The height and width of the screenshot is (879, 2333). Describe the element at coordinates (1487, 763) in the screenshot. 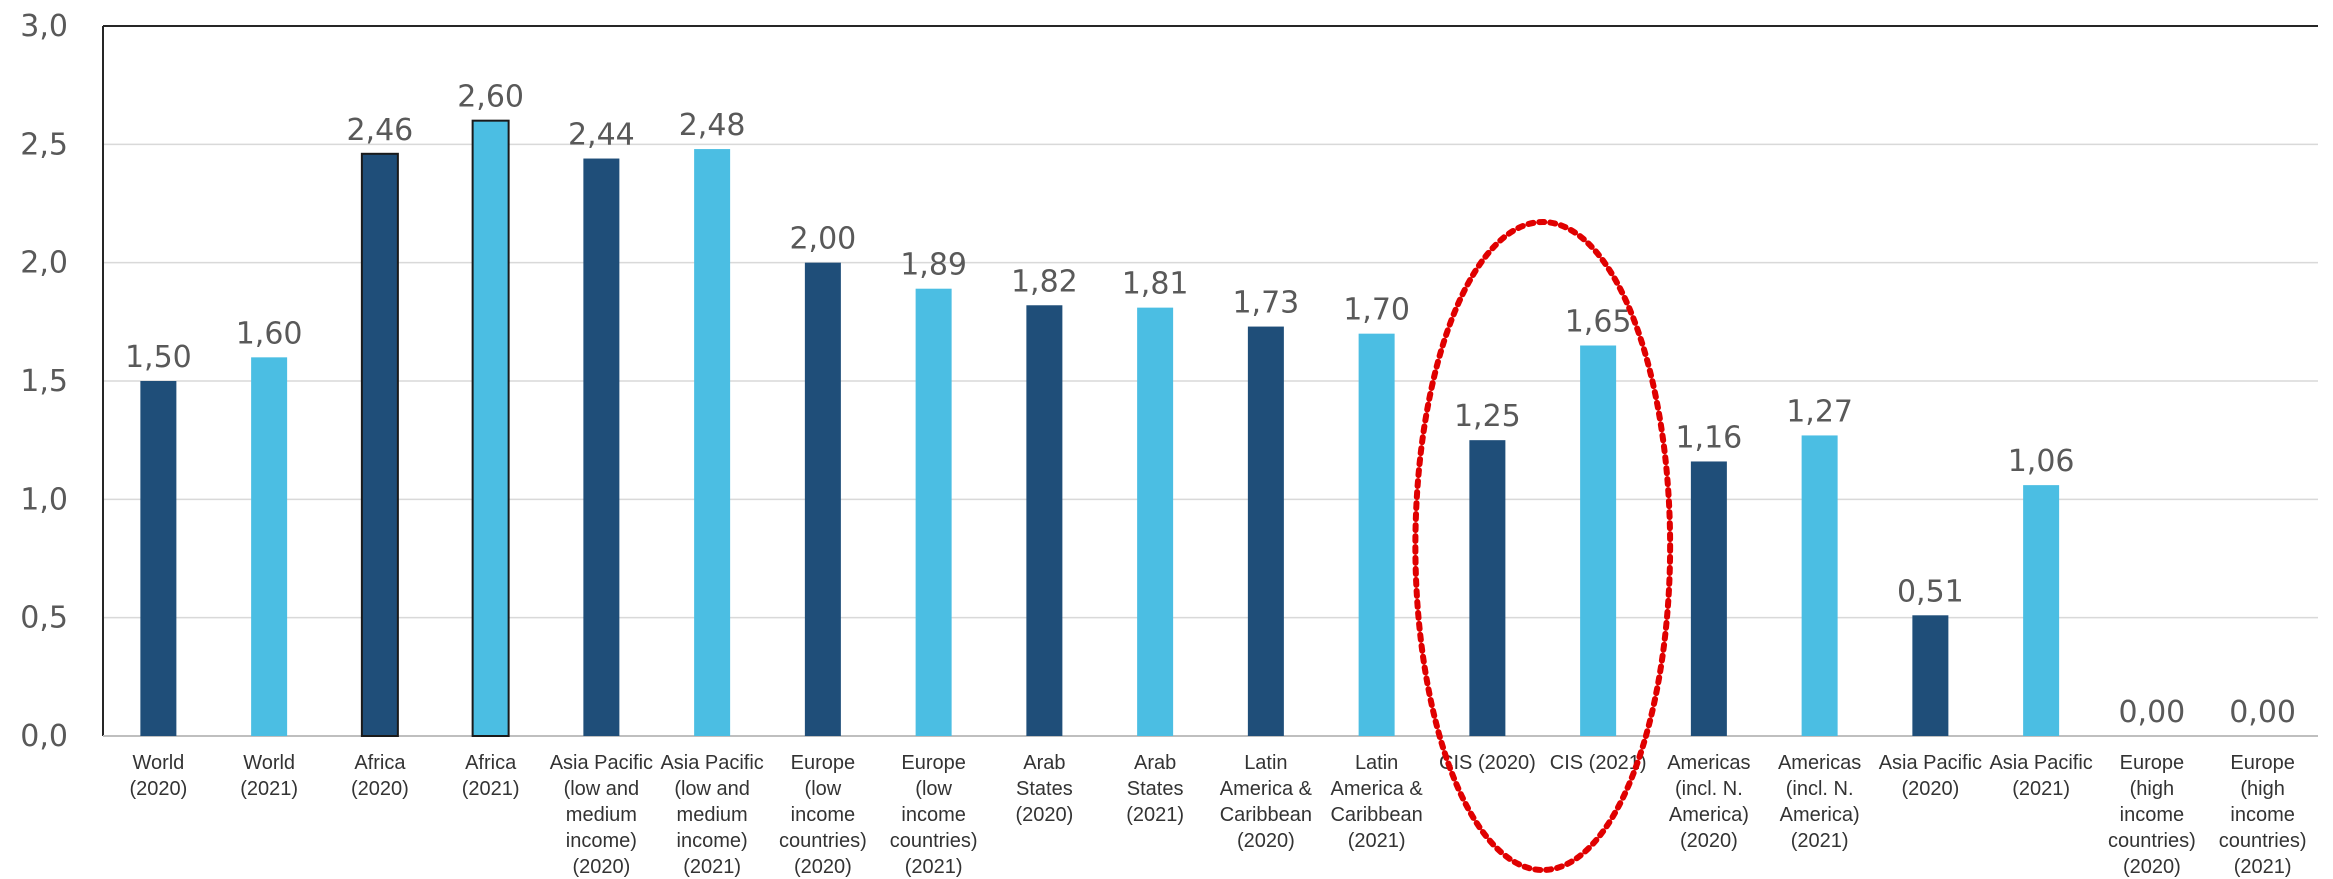

I see `x-tick-label-line: CIS (2020)` at that location.